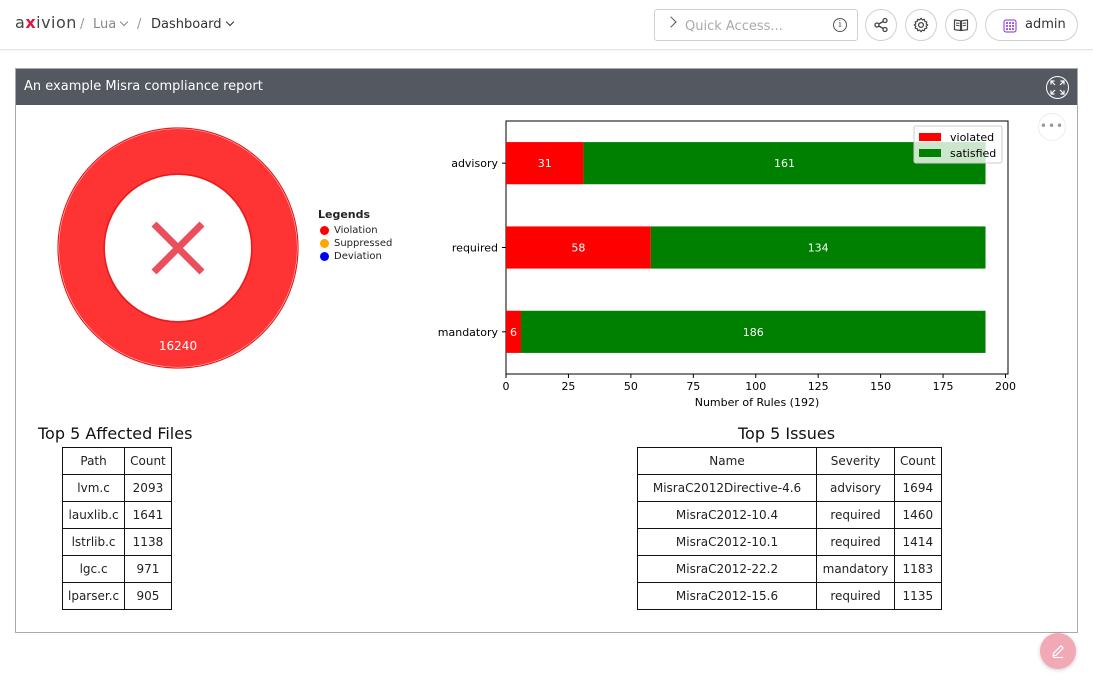  I want to click on logo-text-pre: a, so click(20, 22).